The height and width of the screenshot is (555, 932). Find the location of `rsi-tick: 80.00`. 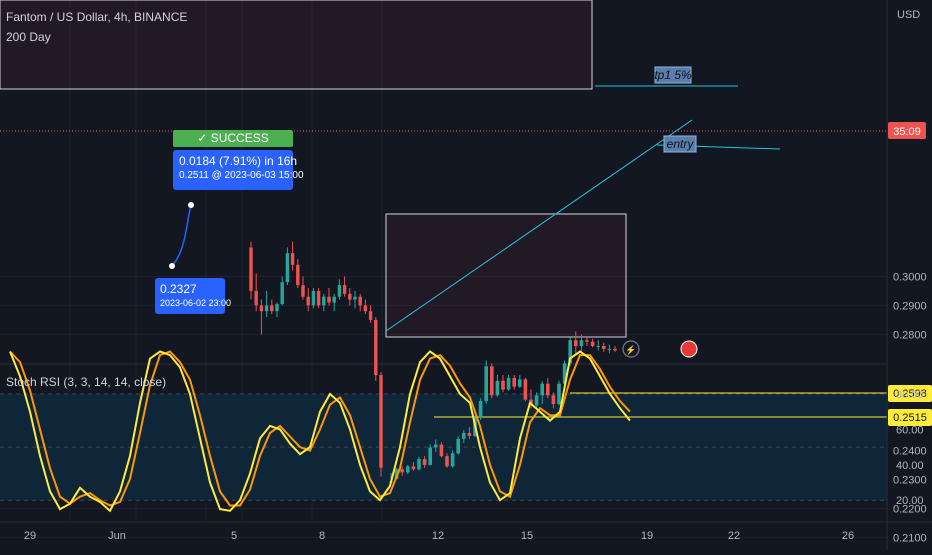

rsi-tick: 80.00 is located at coordinates (910, 395).